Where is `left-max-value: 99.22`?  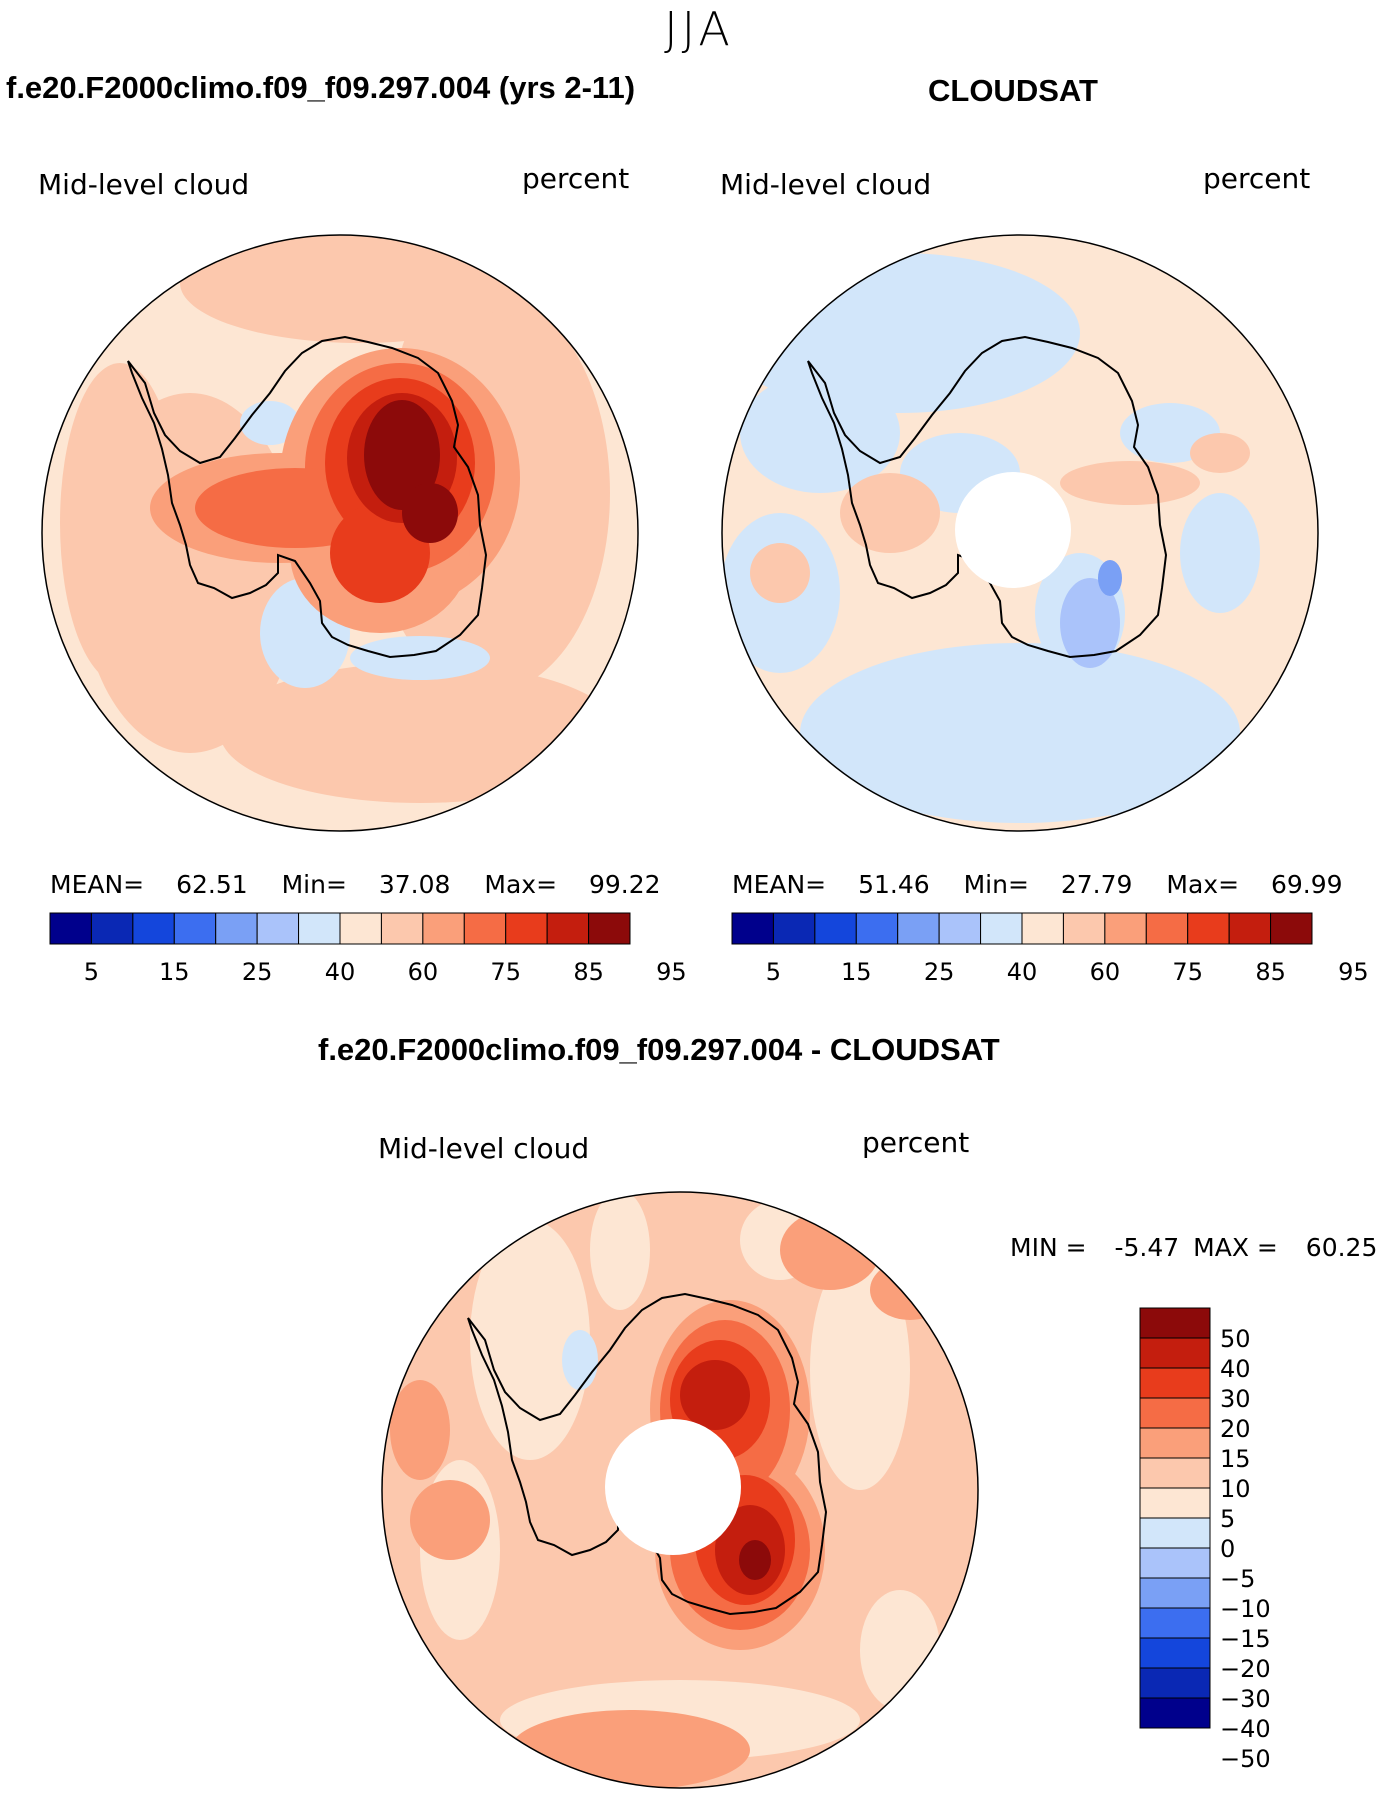
left-max-value: 99.22 is located at coordinates (625, 884).